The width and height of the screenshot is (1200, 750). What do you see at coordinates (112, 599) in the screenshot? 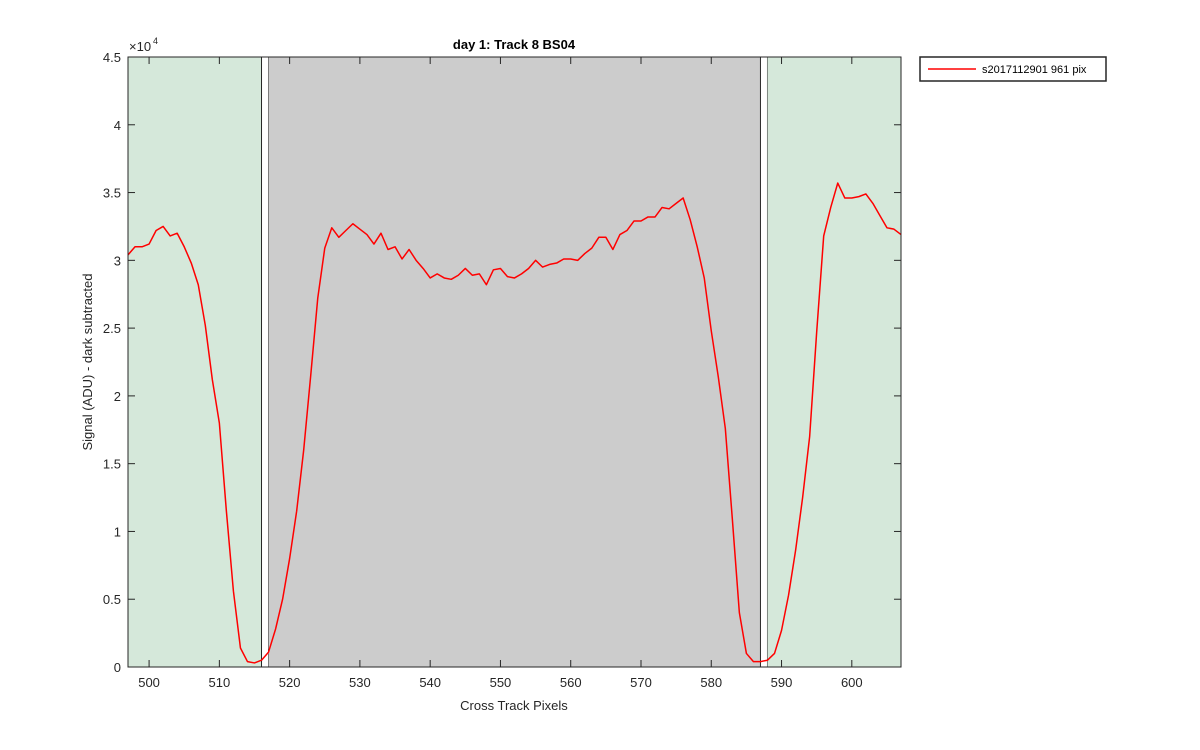
I see `y-tick-label: 0.5` at bounding box center [112, 599].